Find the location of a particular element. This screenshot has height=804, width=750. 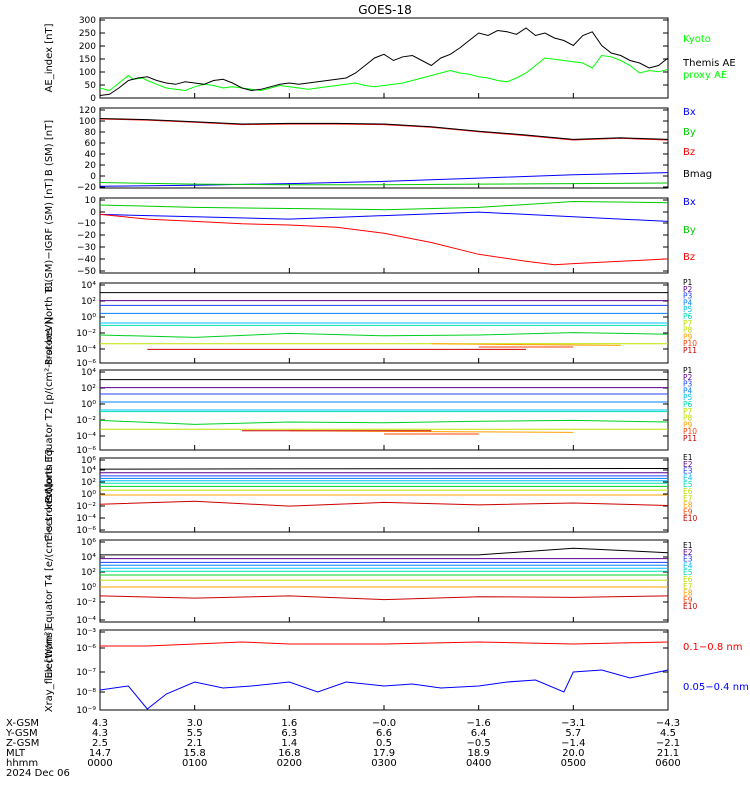

footer-value: 0200 is located at coordinates (289, 763).